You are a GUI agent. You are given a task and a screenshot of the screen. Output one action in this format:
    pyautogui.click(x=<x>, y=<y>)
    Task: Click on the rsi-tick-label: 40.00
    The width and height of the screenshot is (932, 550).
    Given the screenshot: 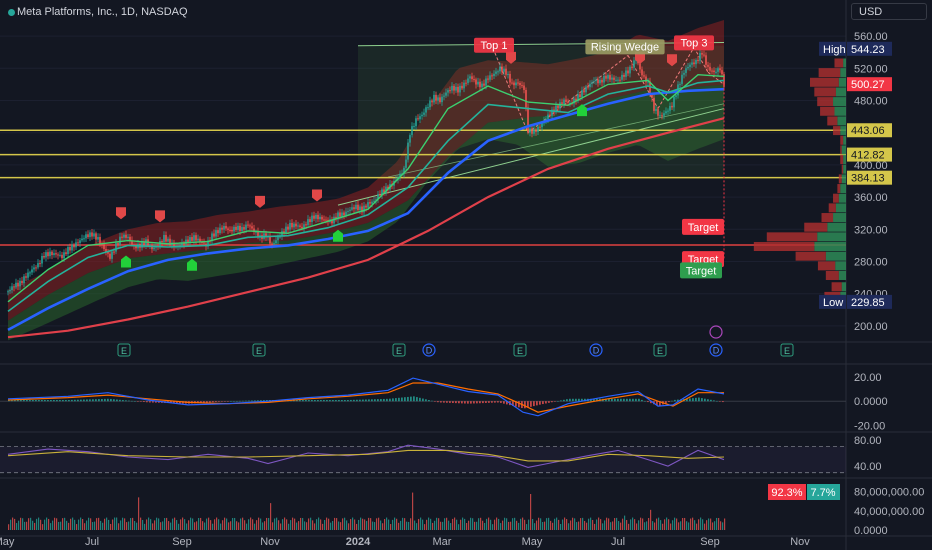 What is the action you would take?
    pyautogui.click(x=868, y=467)
    